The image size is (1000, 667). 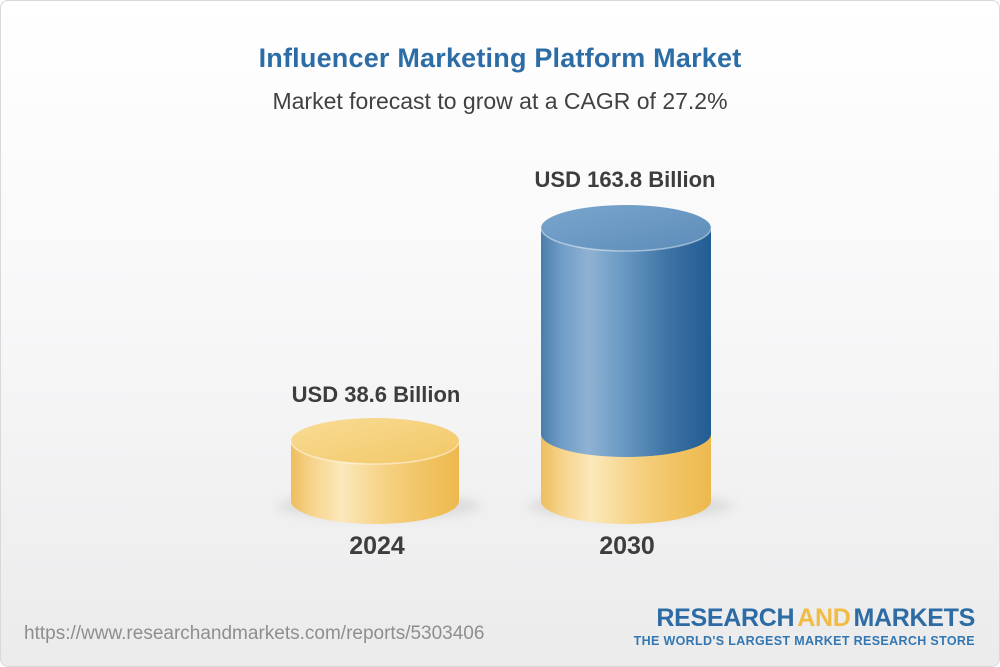 What do you see at coordinates (376, 394) in the screenshot?
I see `bar-2024-value-label: USD 38.6 Billion` at bounding box center [376, 394].